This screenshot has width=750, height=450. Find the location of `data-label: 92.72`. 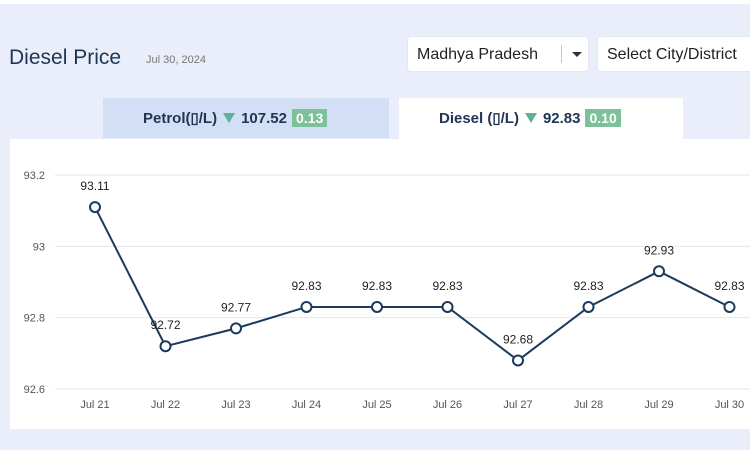

data-label: 92.72 is located at coordinates (165, 325).